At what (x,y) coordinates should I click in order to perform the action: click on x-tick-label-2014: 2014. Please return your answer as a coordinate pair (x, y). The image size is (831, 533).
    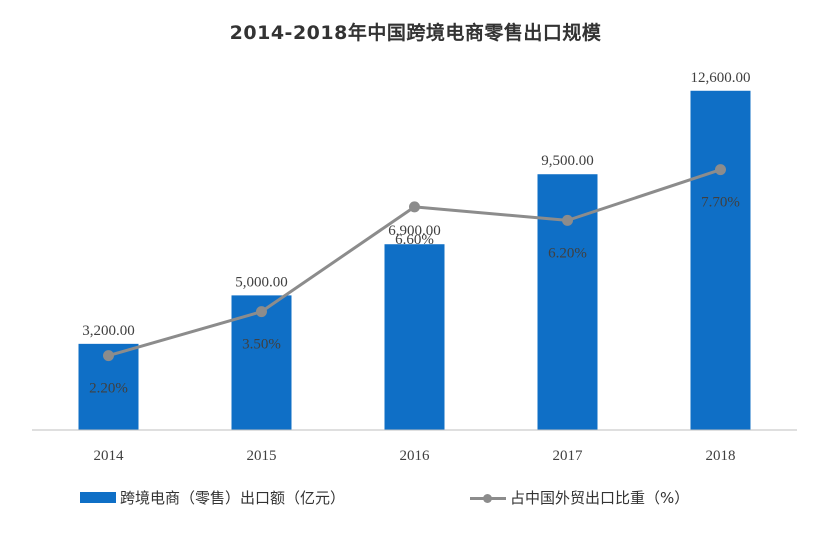
    Looking at the image, I should click on (109, 456).